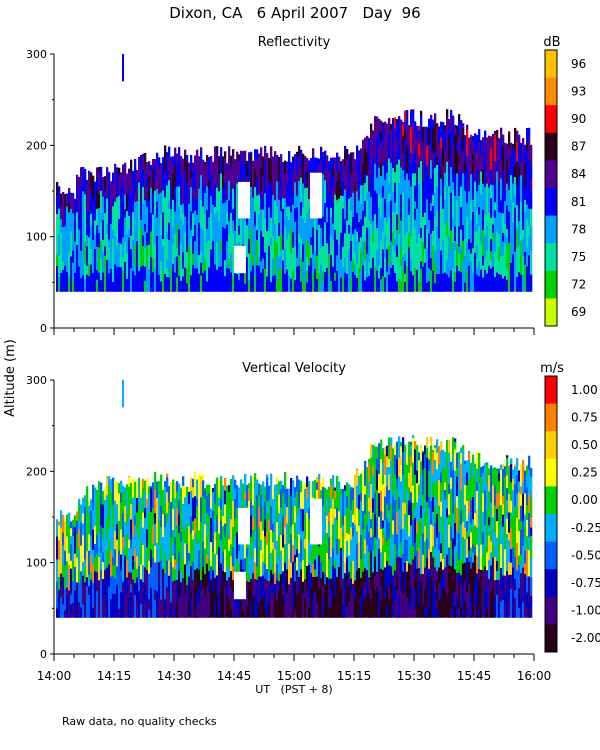 This screenshot has width=600, height=750. I want to click on colorbar-swatch, so click(551, 284).